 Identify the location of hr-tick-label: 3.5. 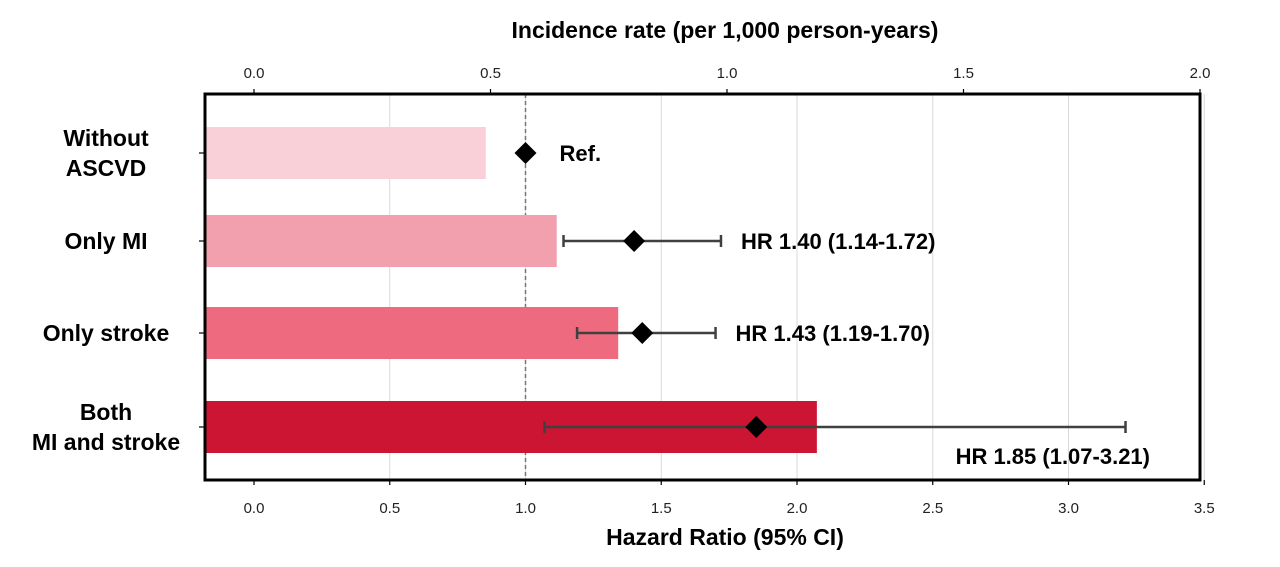
(1204, 508).